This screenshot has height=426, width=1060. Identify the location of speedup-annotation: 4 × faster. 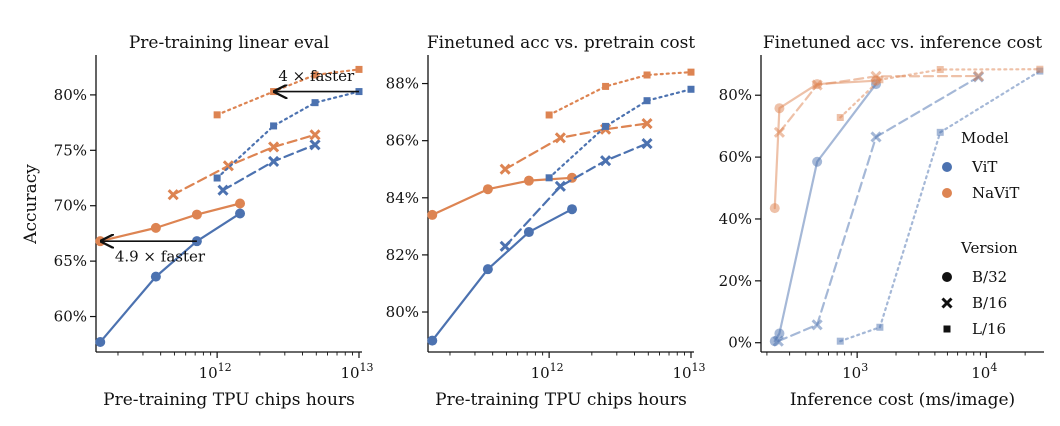
(317, 79).